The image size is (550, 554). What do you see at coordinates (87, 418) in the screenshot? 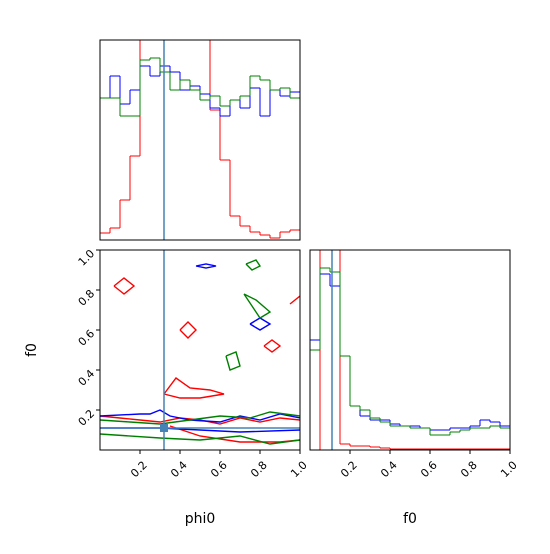
I see `y-tick-label: 0.2` at bounding box center [87, 418].